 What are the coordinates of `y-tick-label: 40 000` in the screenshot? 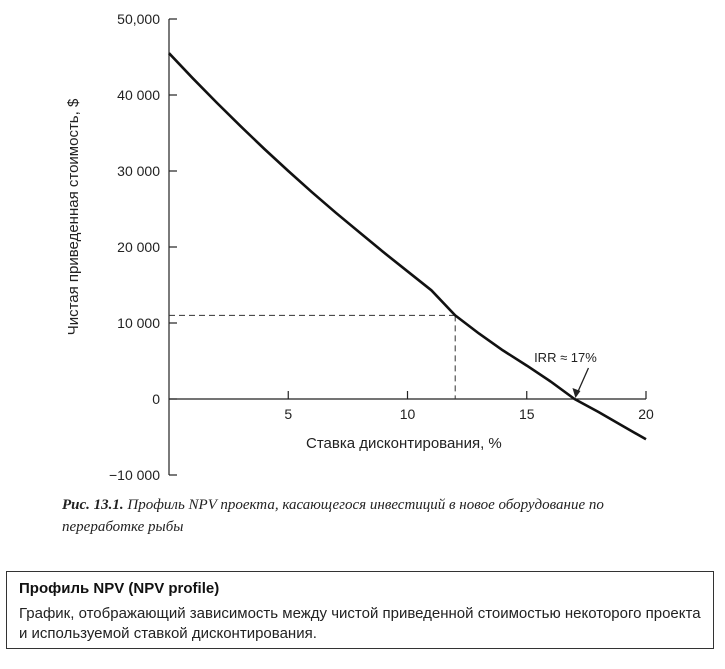 It's located at (138, 95).